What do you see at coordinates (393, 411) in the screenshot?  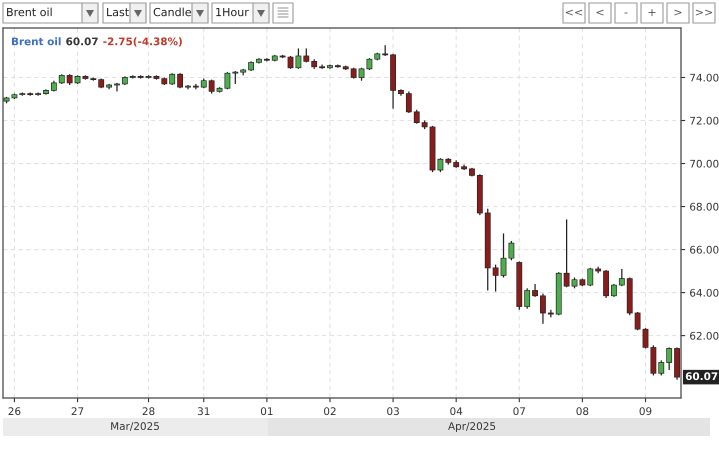 I see `x-tick-label: 03` at bounding box center [393, 411].